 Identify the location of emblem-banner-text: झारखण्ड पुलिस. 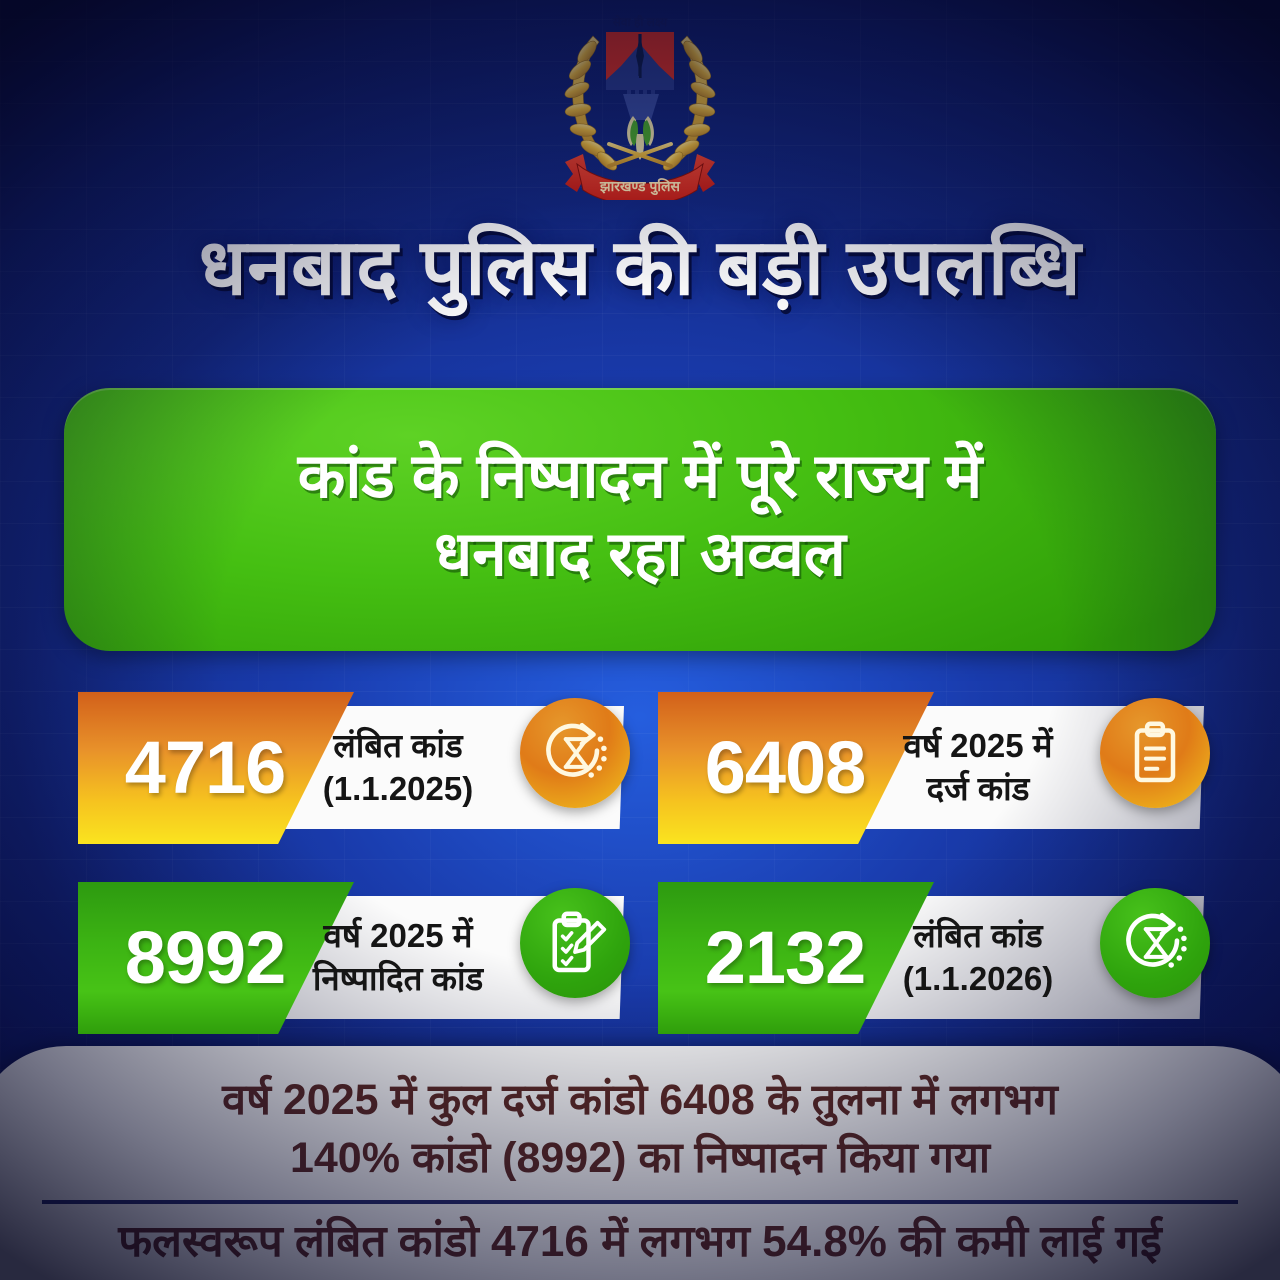
(639, 187).